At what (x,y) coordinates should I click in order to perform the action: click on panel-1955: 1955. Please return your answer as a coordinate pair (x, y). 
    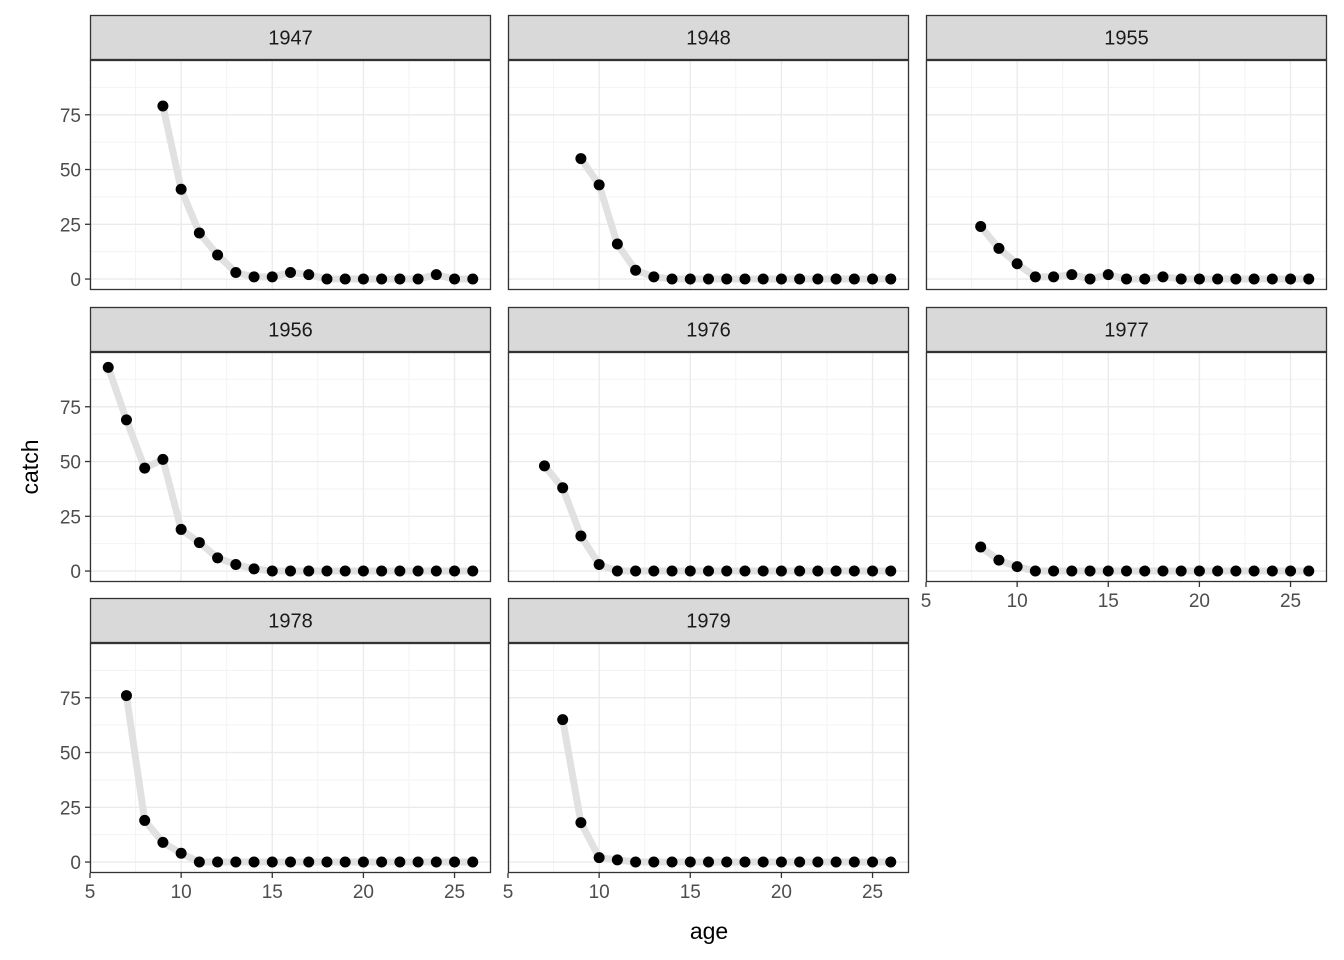
    Looking at the image, I should click on (1126, 152).